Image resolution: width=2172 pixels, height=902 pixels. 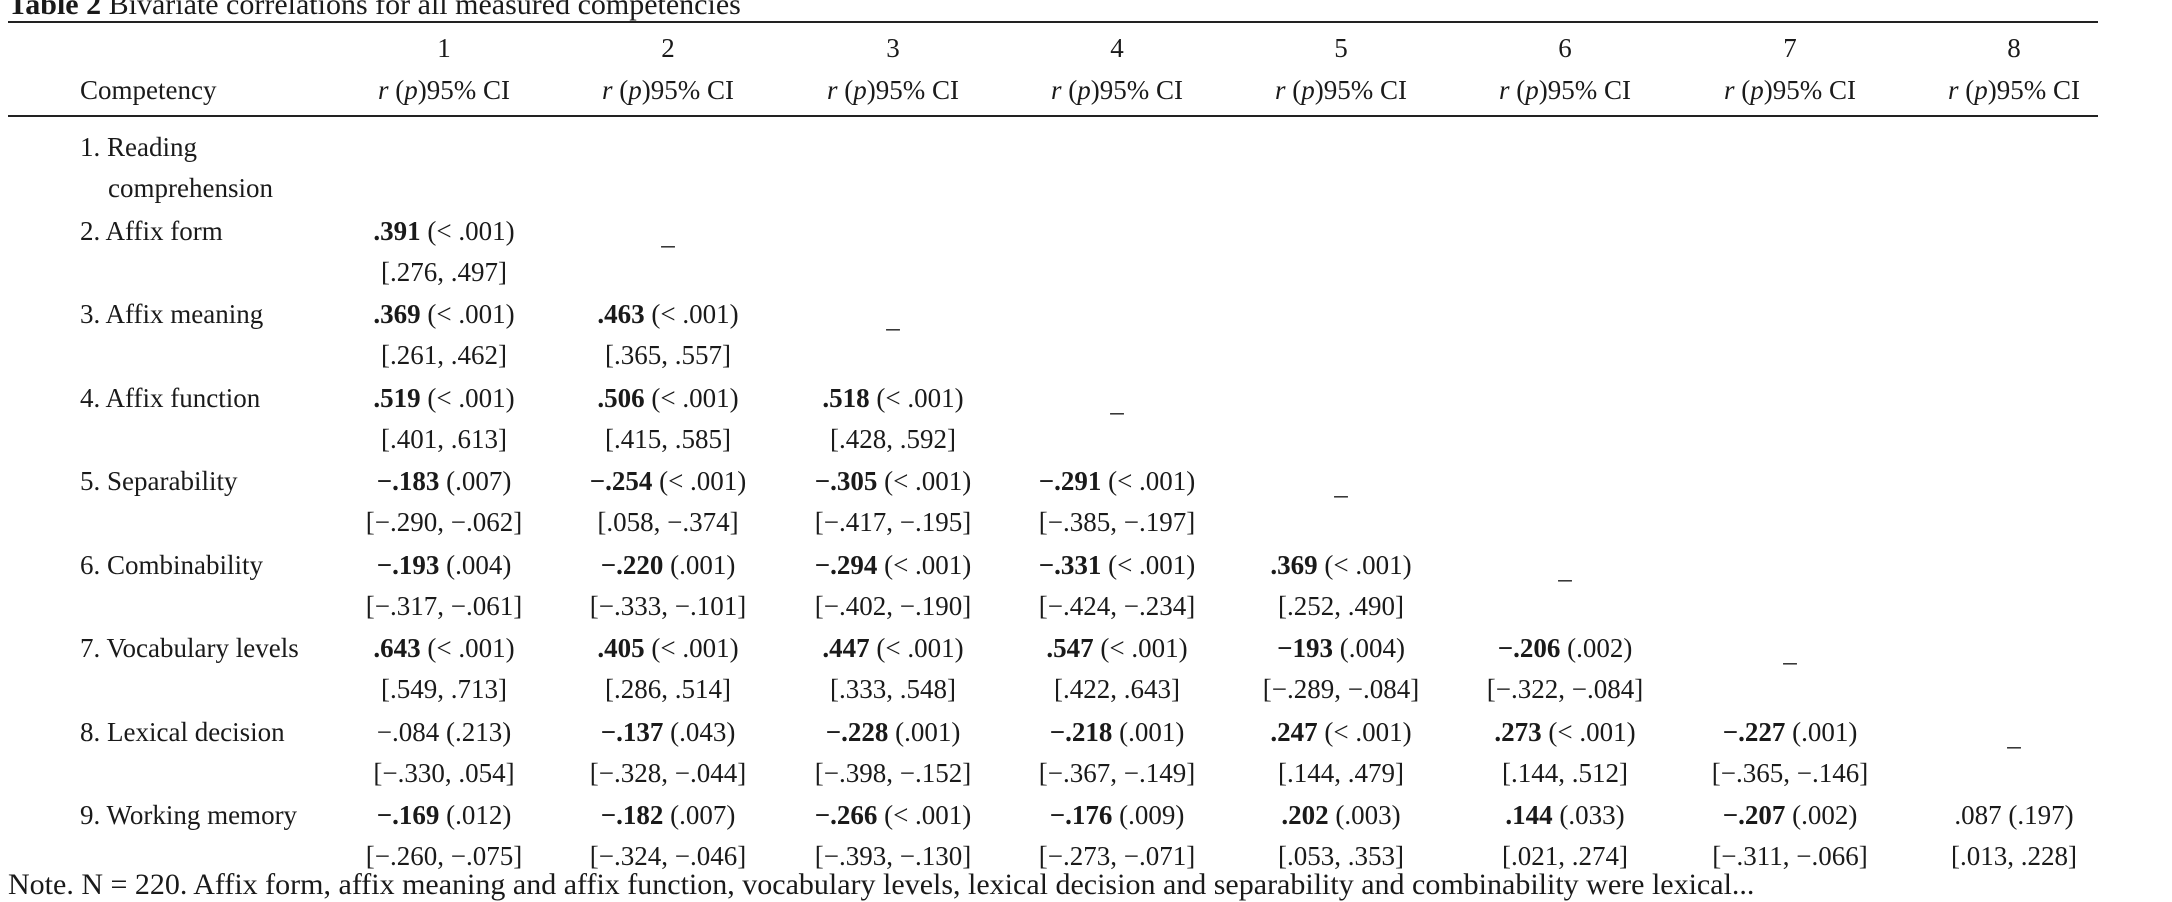 What do you see at coordinates (893, 48) in the screenshot?
I see `column-number-3: 3` at bounding box center [893, 48].